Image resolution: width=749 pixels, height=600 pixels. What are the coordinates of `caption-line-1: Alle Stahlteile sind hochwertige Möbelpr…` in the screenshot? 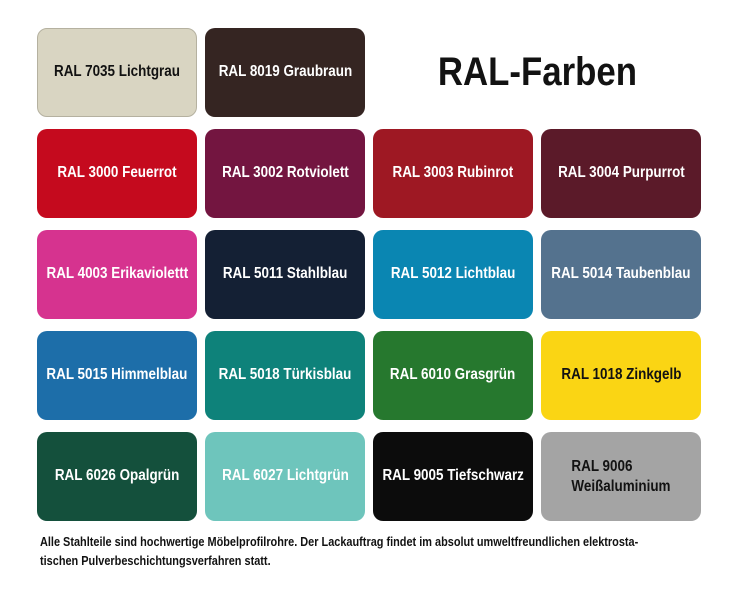 It's located at (339, 541).